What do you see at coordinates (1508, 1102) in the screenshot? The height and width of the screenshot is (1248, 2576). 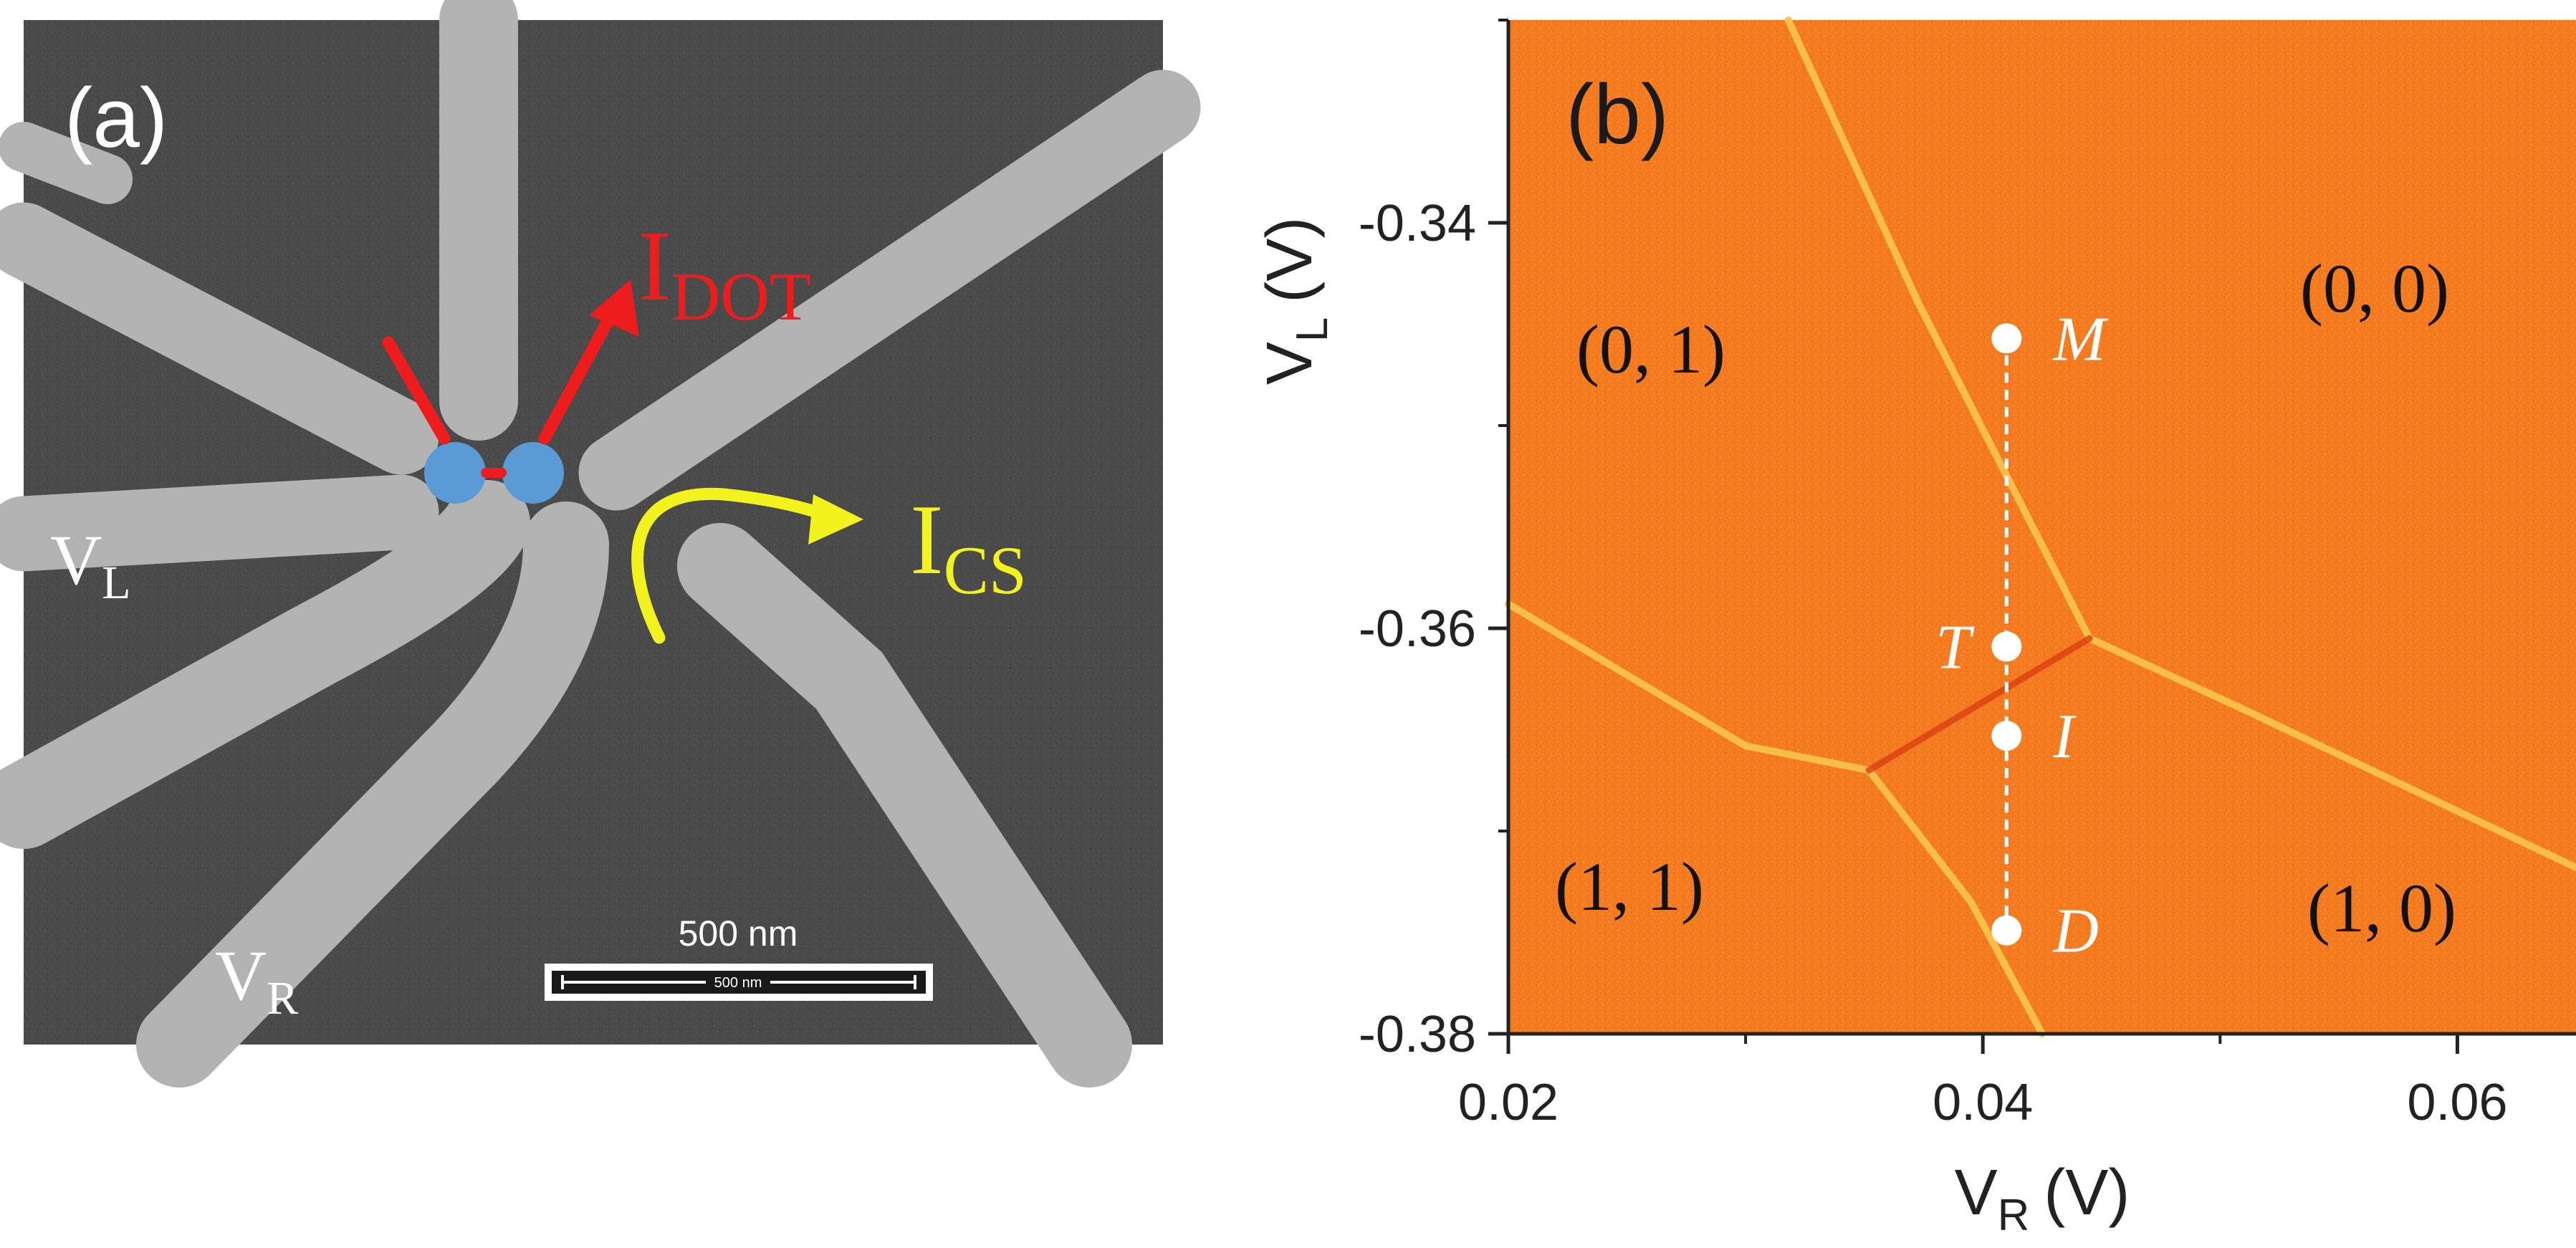 I see `x-tick-label: 0.02` at bounding box center [1508, 1102].